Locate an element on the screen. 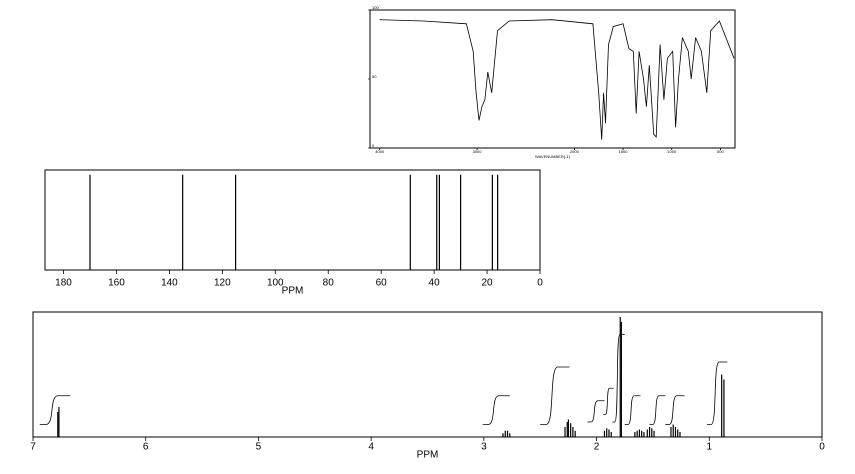  x-tick-label: 6 is located at coordinates (146, 447).